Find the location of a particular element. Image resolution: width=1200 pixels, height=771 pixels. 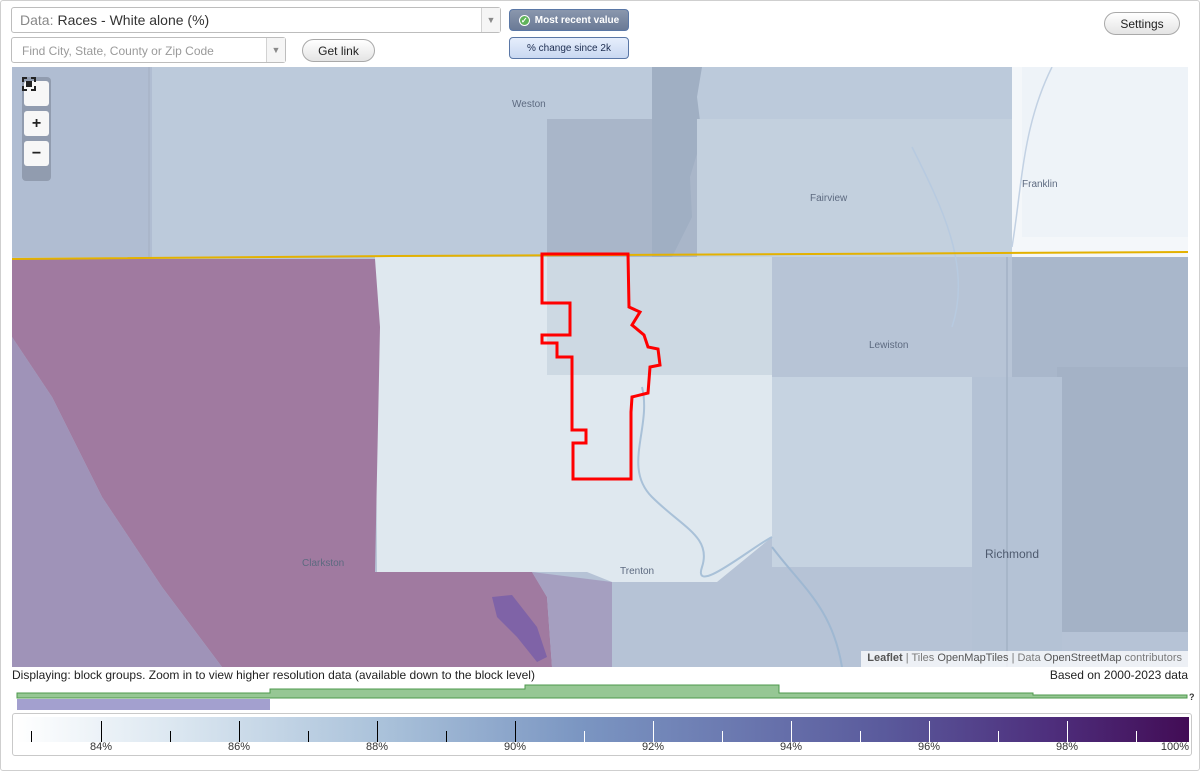

attribution-suffix: contributors is located at coordinates (1153, 658).